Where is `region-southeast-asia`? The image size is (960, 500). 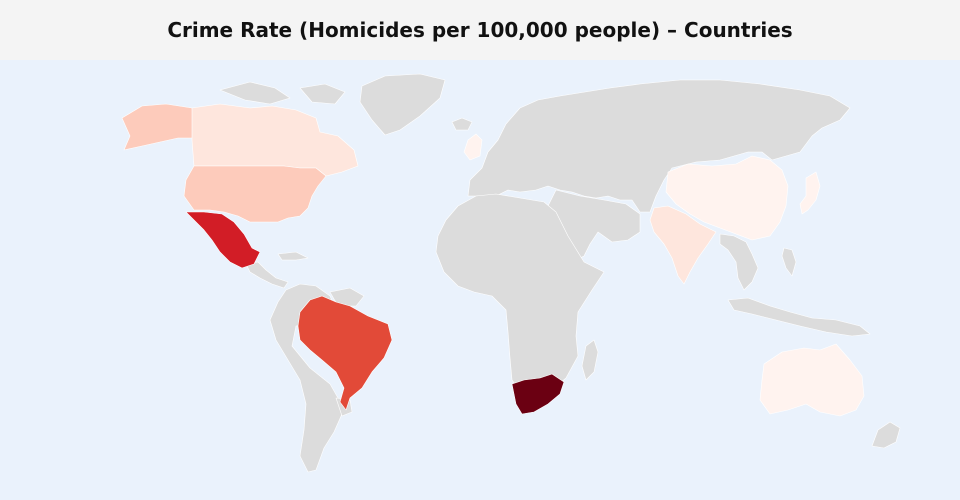 region-southeast-asia is located at coordinates (739, 262).